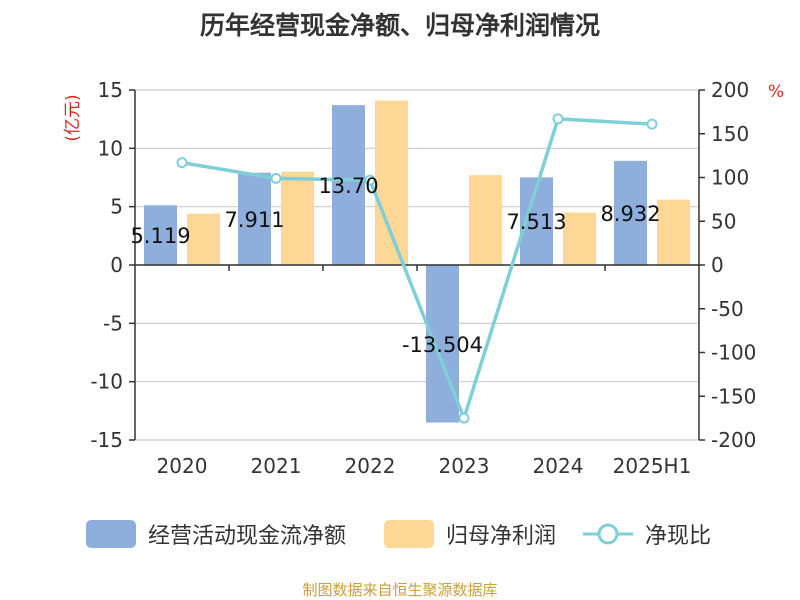 The width and height of the screenshot is (800, 600). What do you see at coordinates (276, 466) in the screenshot?
I see `x-tick-label: 2021` at bounding box center [276, 466].